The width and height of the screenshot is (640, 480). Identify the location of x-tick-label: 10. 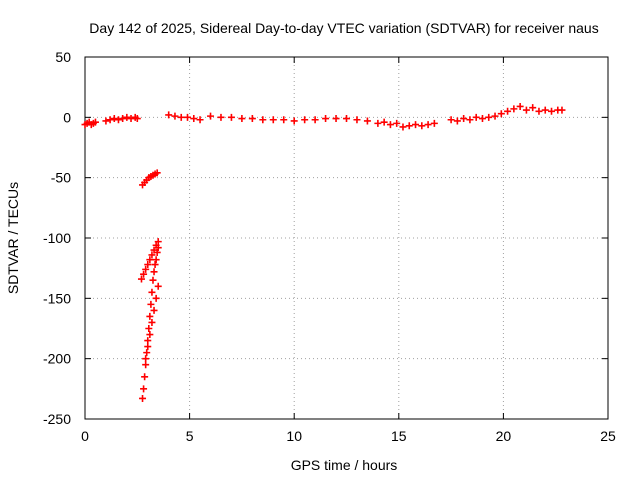
(294, 436).